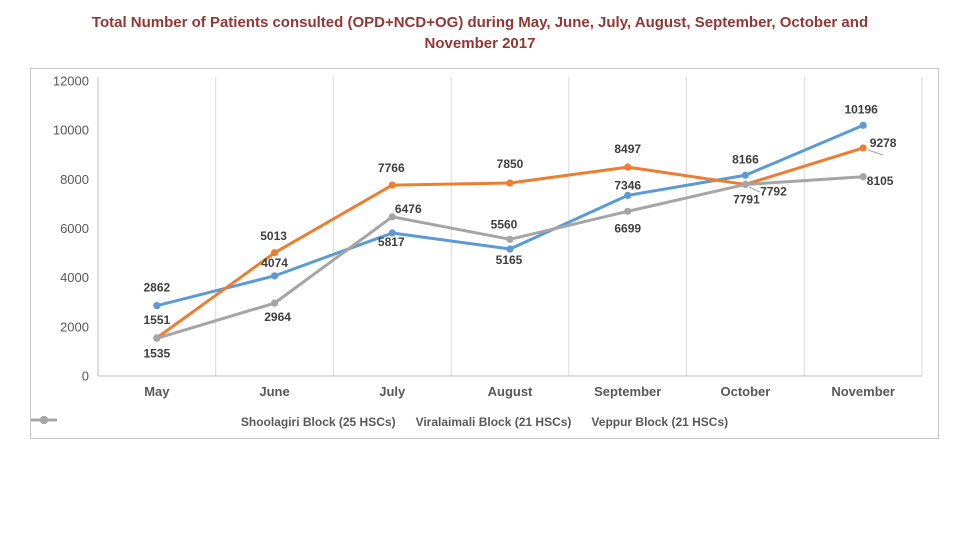 This screenshot has width=960, height=540. Describe the element at coordinates (504, 224) in the screenshot. I see `data-label: 5560` at that location.